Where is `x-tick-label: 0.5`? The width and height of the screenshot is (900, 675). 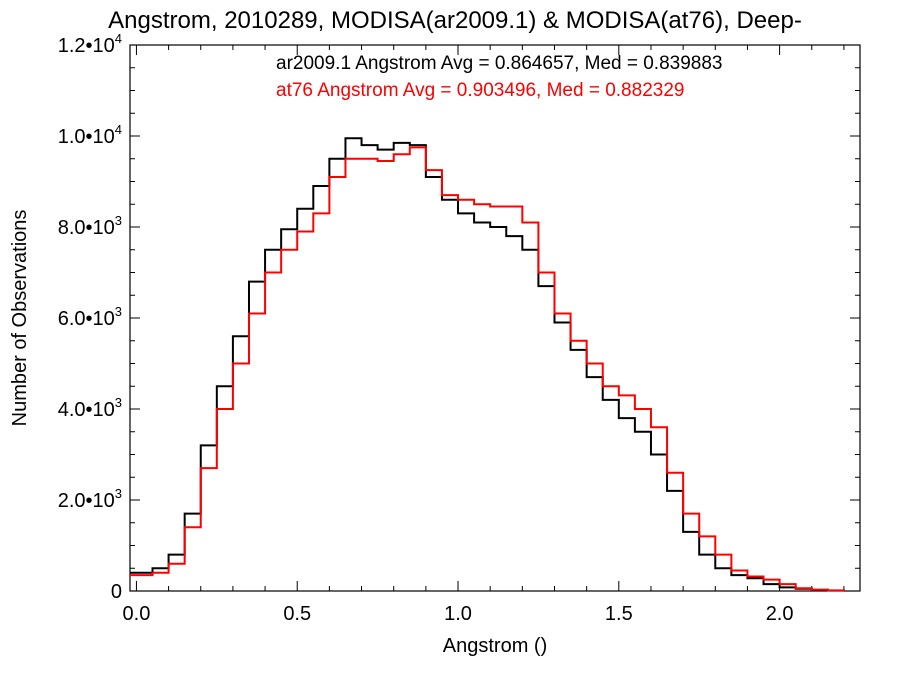
x-tick-label: 0.5 is located at coordinates (297, 614).